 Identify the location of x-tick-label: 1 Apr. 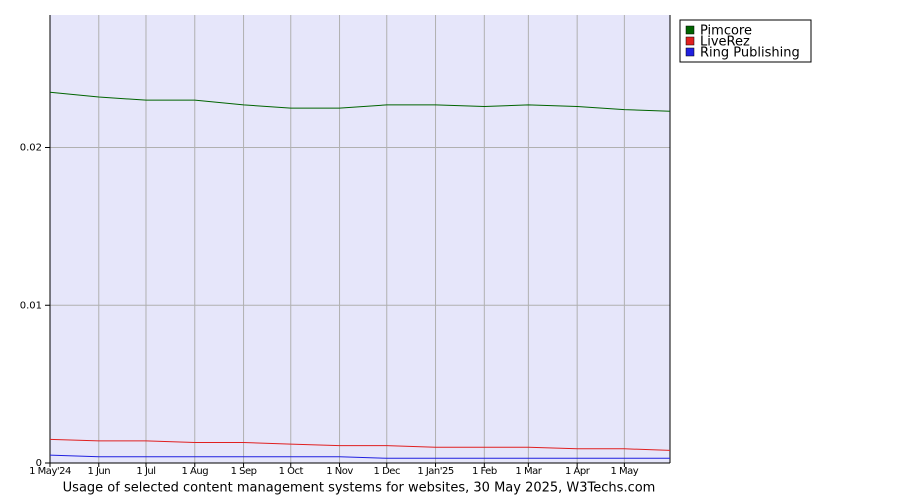
(578, 471).